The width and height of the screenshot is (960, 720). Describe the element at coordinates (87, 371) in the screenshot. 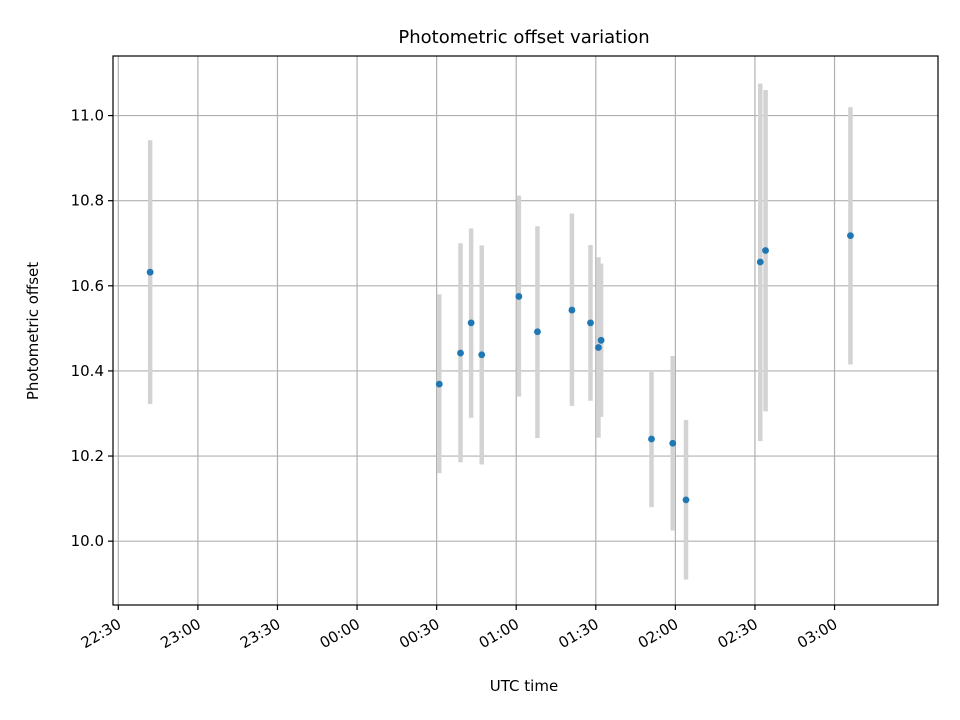

I see `y-tick-label: 10.4` at that location.